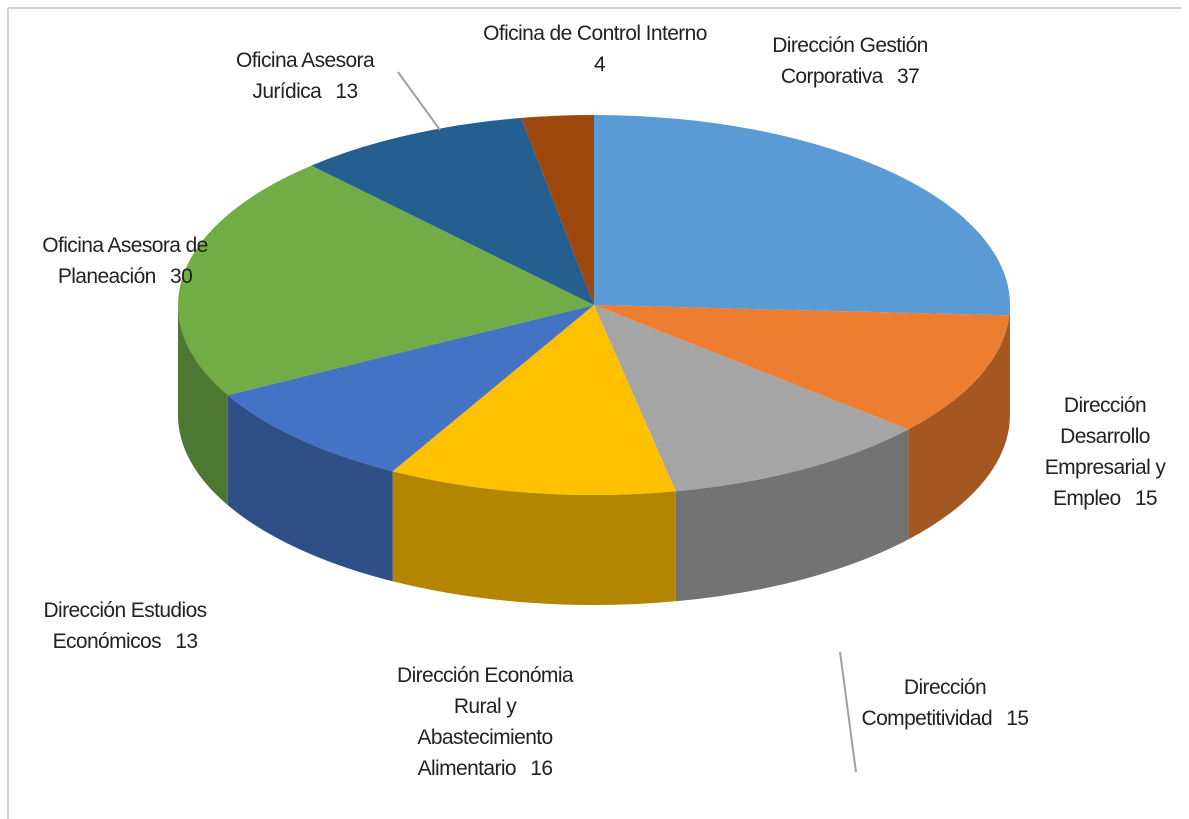 The image size is (1189, 819). What do you see at coordinates (908, 76) in the screenshot?
I see `value-label: 37` at bounding box center [908, 76].